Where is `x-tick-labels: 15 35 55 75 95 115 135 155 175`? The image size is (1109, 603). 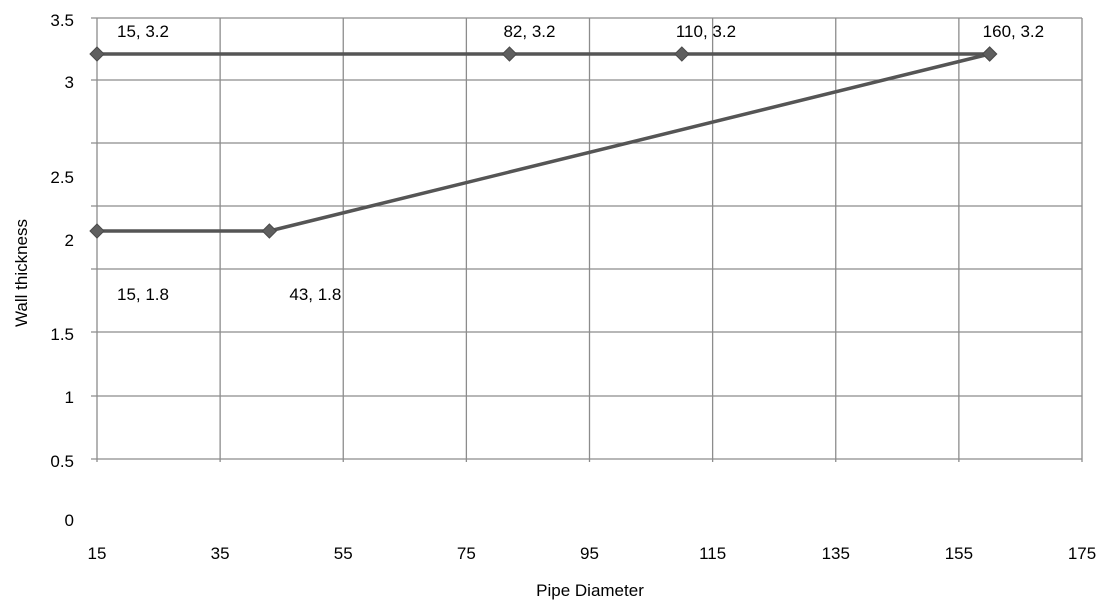
x-tick-labels: 15 35 55 75 95 115 135 155 175 is located at coordinates (592, 553).